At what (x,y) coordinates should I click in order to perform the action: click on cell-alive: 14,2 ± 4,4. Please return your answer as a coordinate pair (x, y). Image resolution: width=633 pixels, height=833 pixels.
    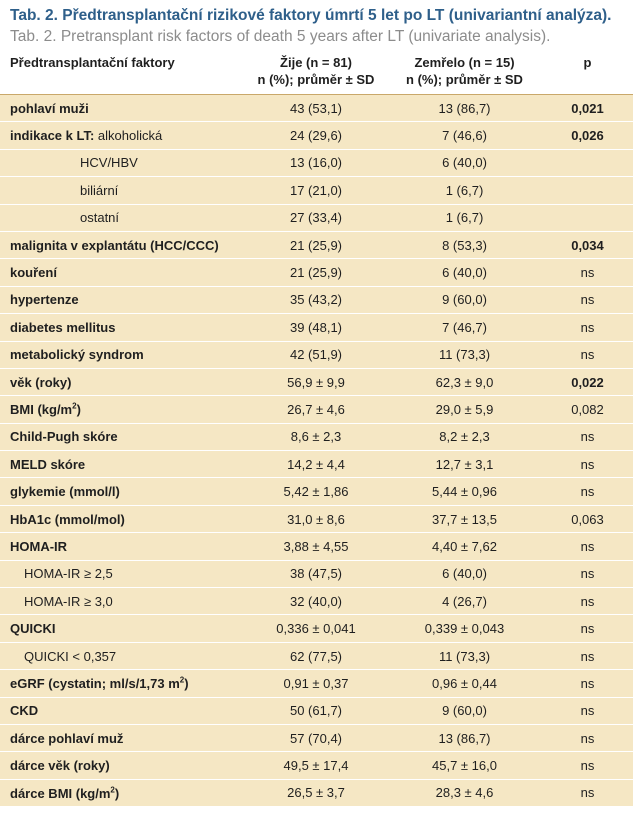
    Looking at the image, I should click on (316, 464).